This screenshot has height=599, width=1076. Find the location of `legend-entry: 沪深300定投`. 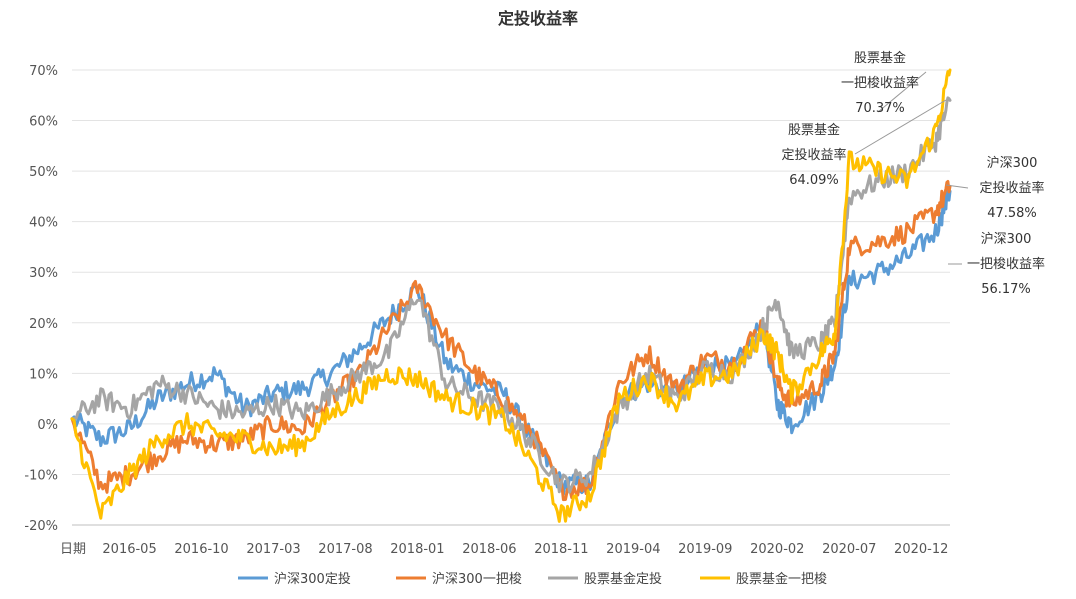

legend-entry: 沪深300定投 is located at coordinates (312, 579).